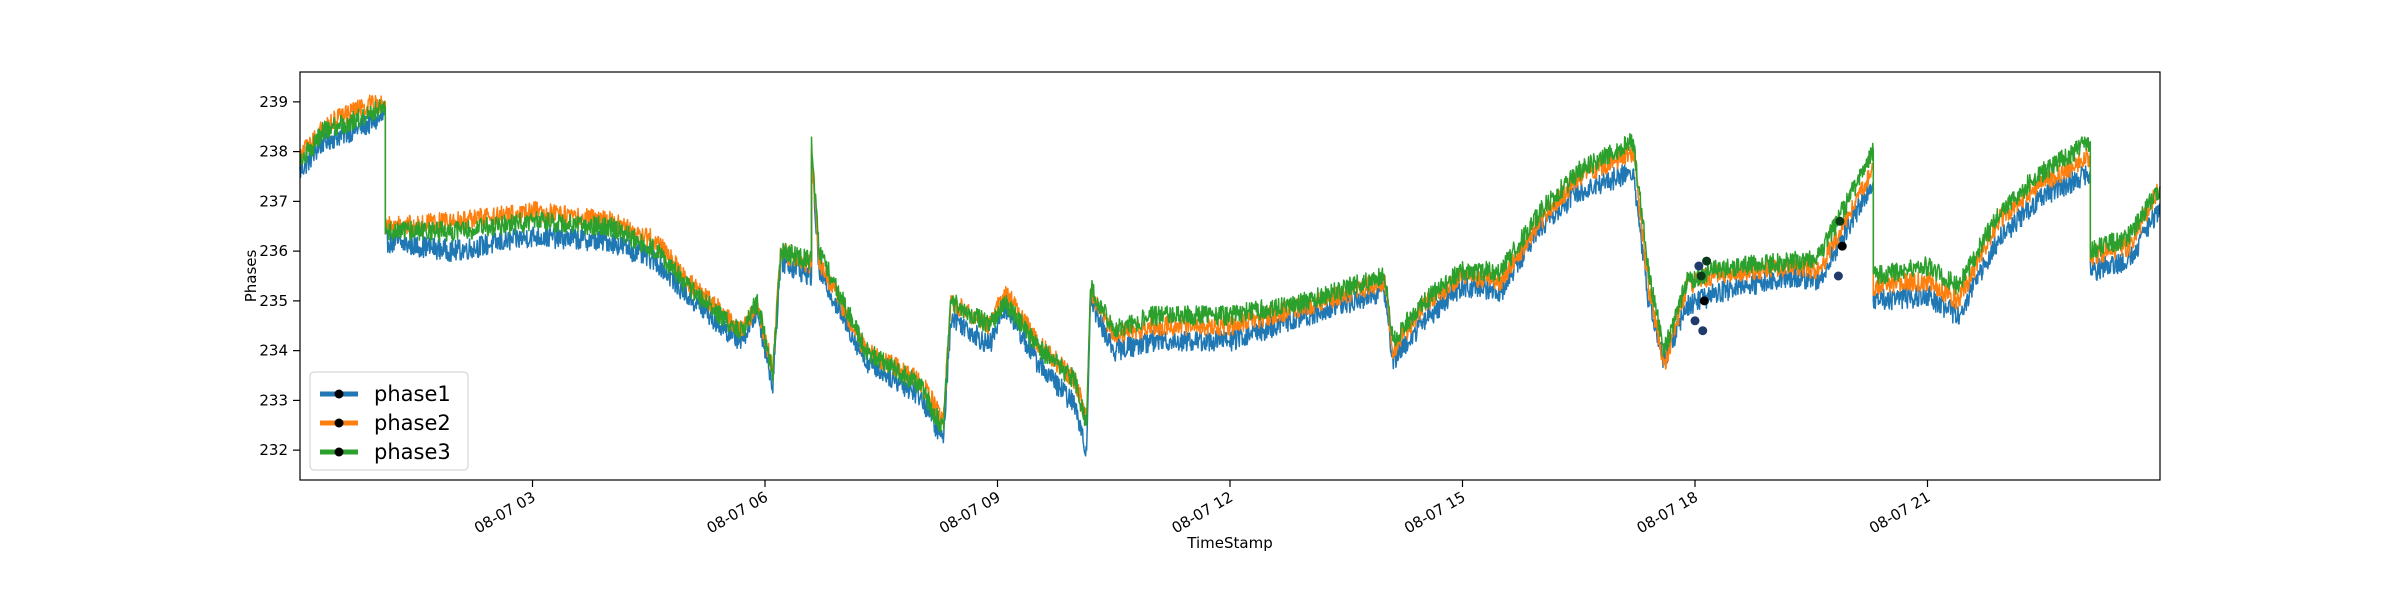 The height and width of the screenshot is (600, 2400). What do you see at coordinates (339, 394) in the screenshot?
I see `legend-marker-phase1` at bounding box center [339, 394].